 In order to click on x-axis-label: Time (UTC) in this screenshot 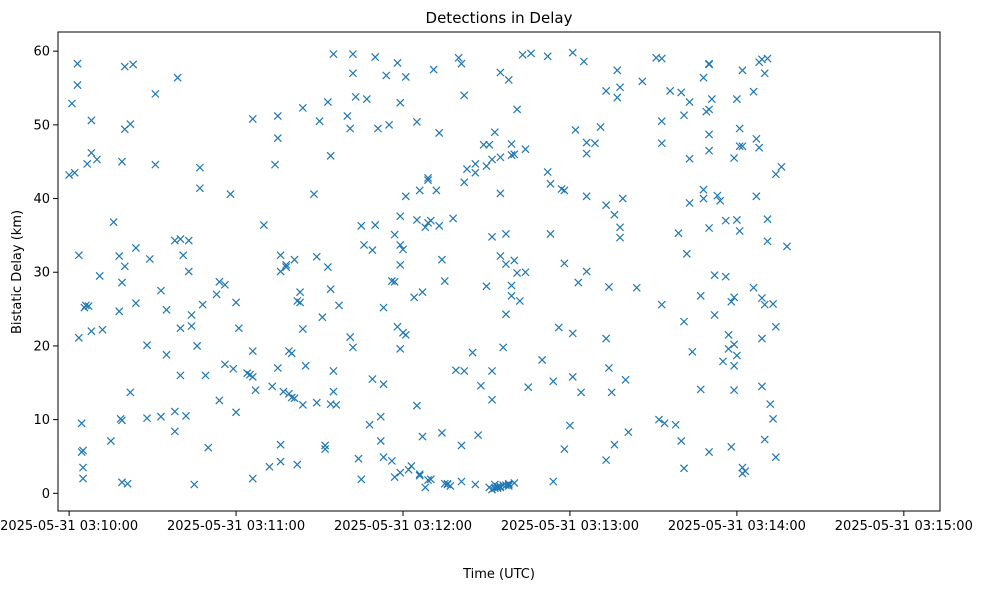, I will do `click(498, 574)`.